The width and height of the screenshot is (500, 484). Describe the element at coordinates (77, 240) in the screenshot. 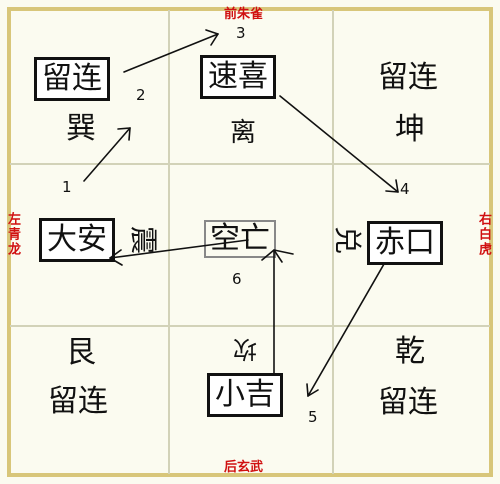

I see `stage-box-mid-left: 大安` at that location.